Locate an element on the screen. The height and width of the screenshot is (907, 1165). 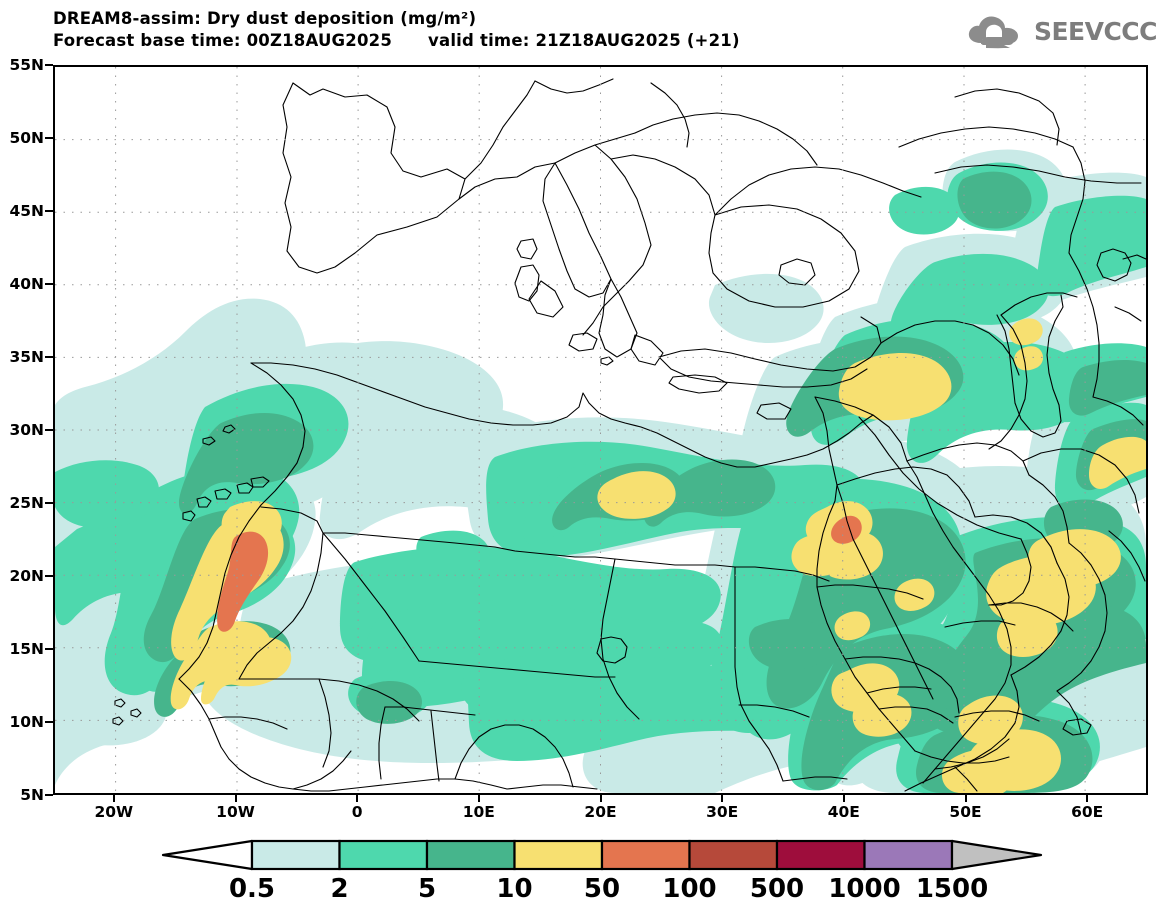
colorbar-under-arrow is located at coordinates (207, 855).